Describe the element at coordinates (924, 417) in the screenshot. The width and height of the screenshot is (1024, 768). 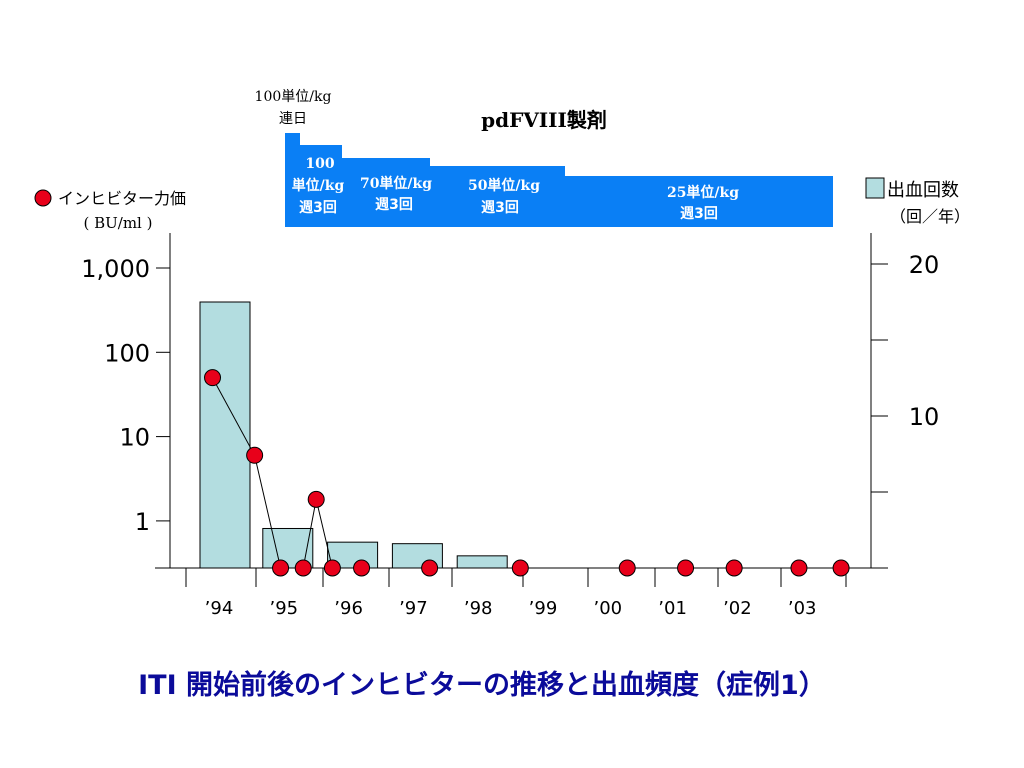
I see `right-tick-label-1: 10` at that location.